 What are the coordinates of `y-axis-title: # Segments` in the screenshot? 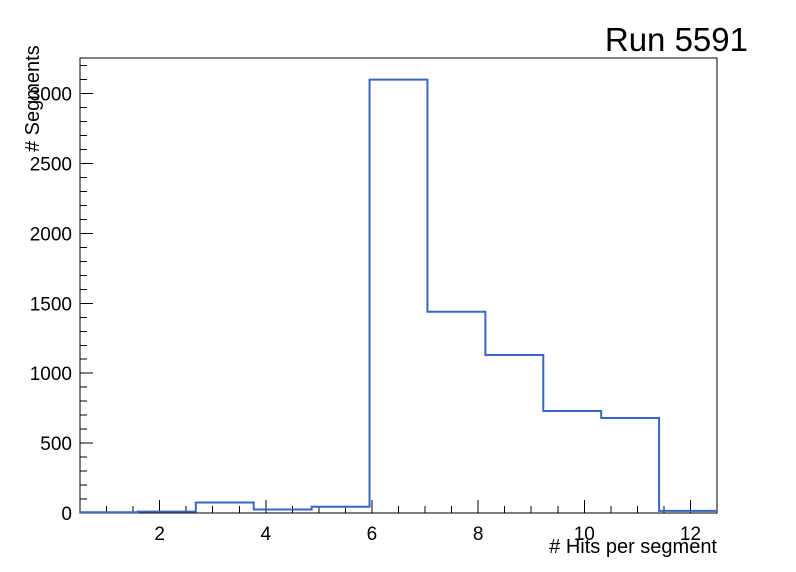 It's located at (33, 98).